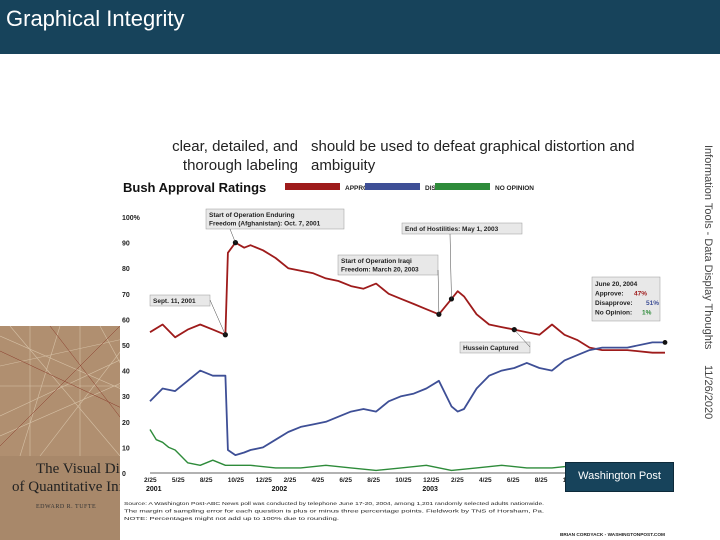 This screenshot has height=540, width=720. Describe the element at coordinates (485, 480) in the screenshot. I see `x-tick-label-12: 4/25` at that location.